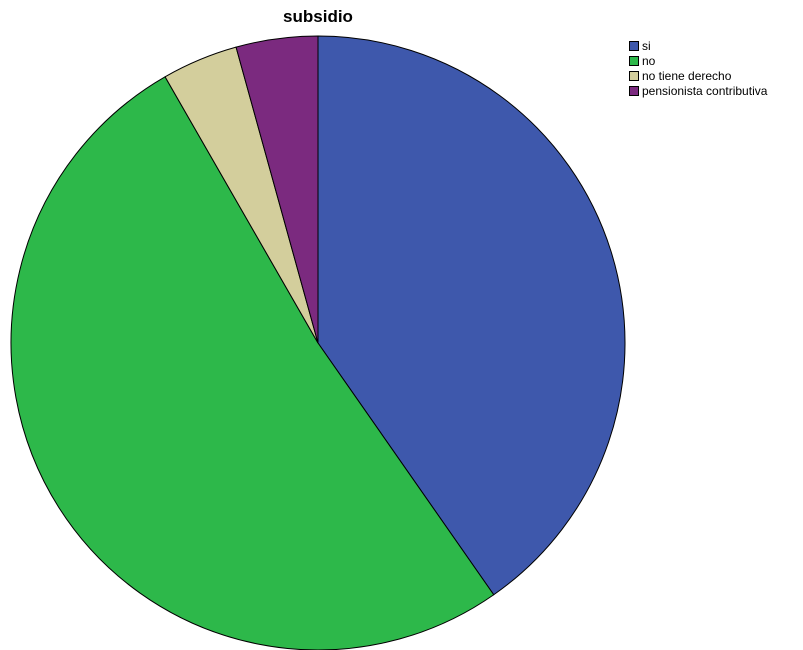  I want to click on legend-label: no tiene derecho, so click(687, 75).